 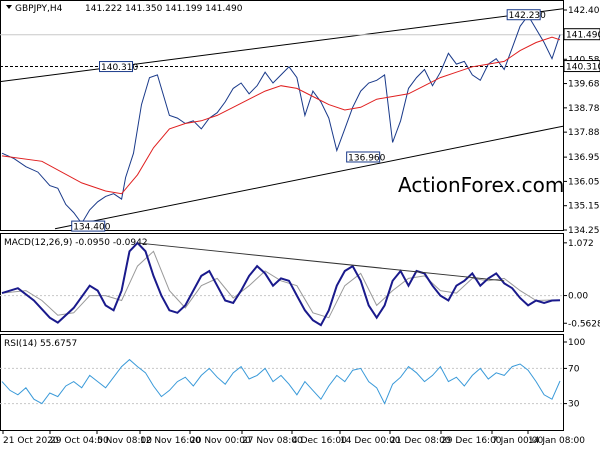 I want to click on macd-y-tick-label: 1.072, so click(x=581, y=244).